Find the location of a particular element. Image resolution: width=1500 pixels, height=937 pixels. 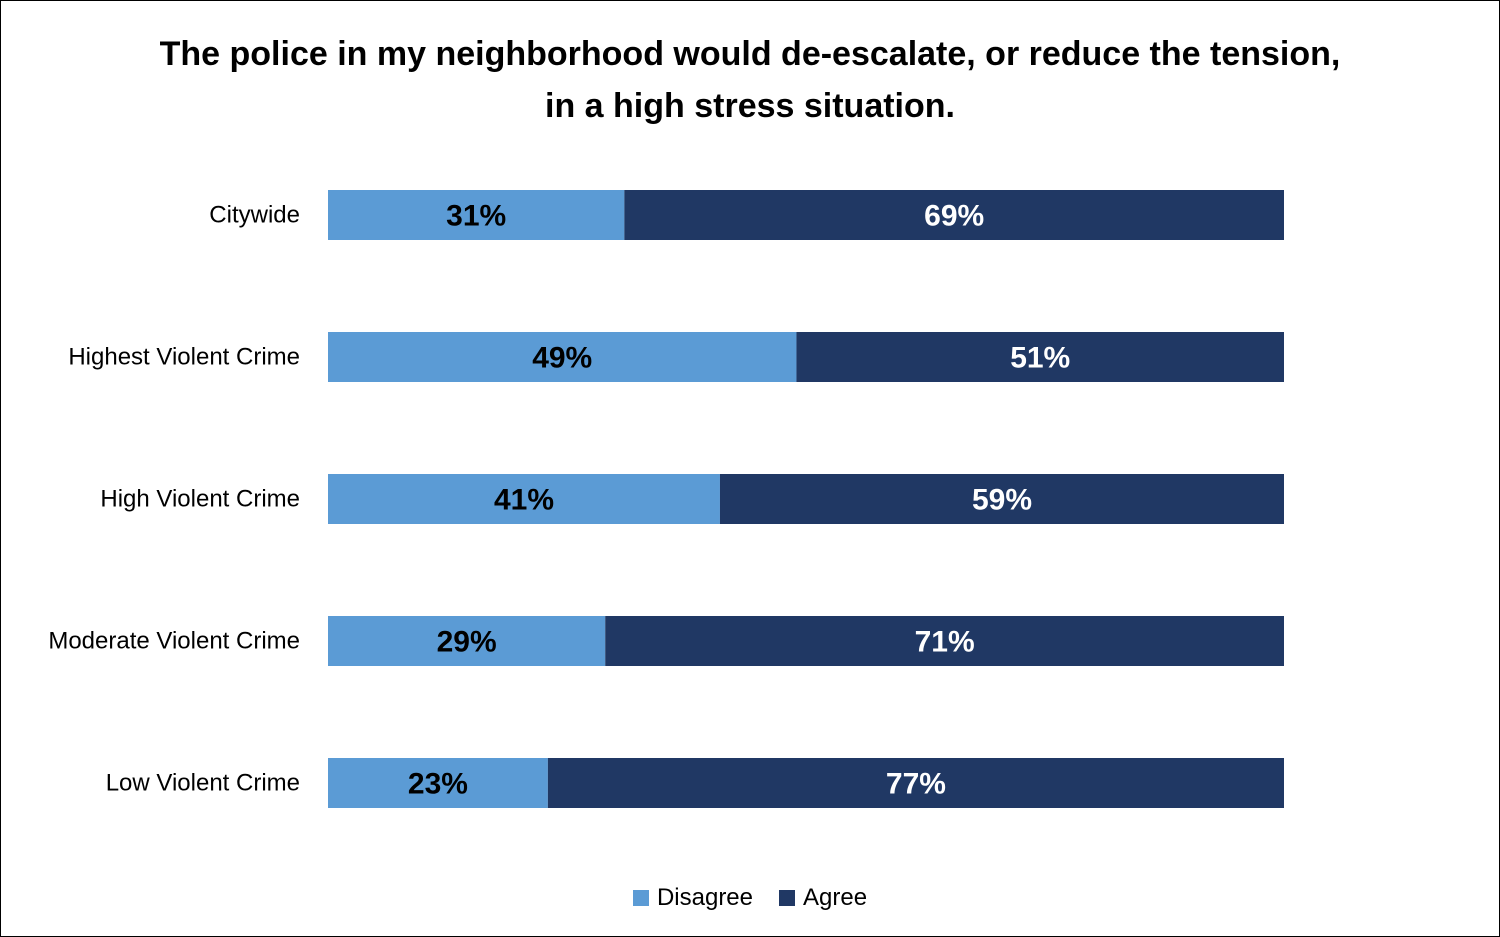

data-label-disagree-highest-violent-crime: 49% is located at coordinates (562, 358).